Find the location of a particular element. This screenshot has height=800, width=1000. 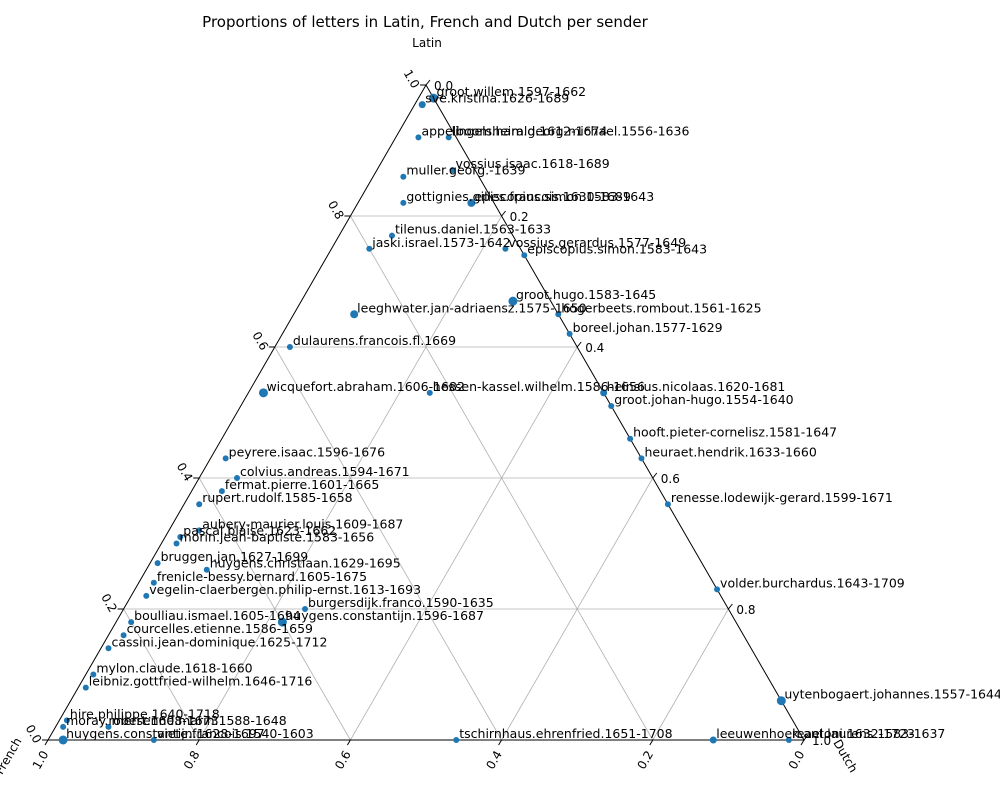

data-point-label: aubery-maurier.louis.1609-1687 is located at coordinates (302, 523).